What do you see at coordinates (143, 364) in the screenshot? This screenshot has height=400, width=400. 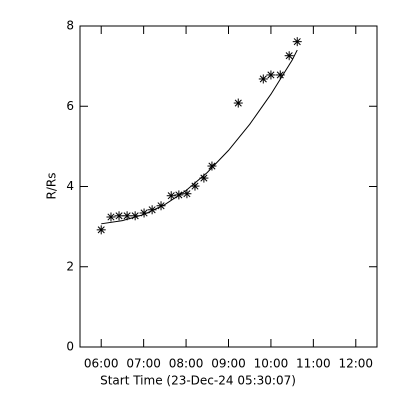 I see `x-tick-label: 07:00` at bounding box center [143, 364].